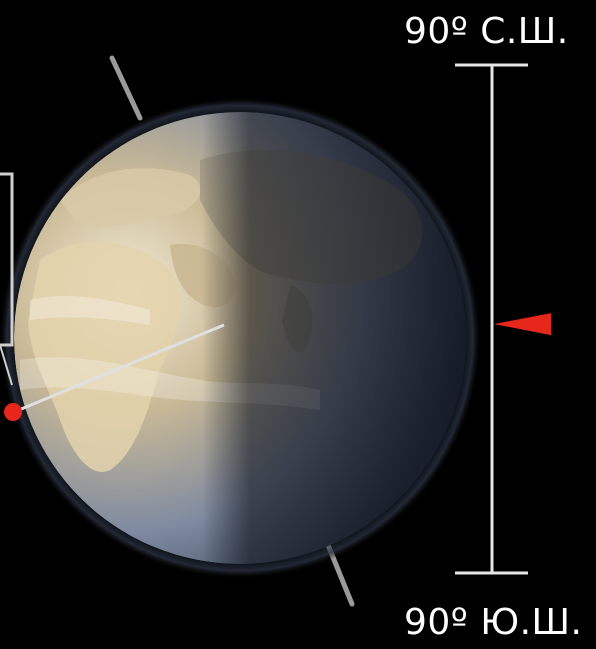 This screenshot has height=649, width=596. What do you see at coordinates (126, 88) in the screenshot?
I see `earth-axis-top` at bounding box center [126, 88].